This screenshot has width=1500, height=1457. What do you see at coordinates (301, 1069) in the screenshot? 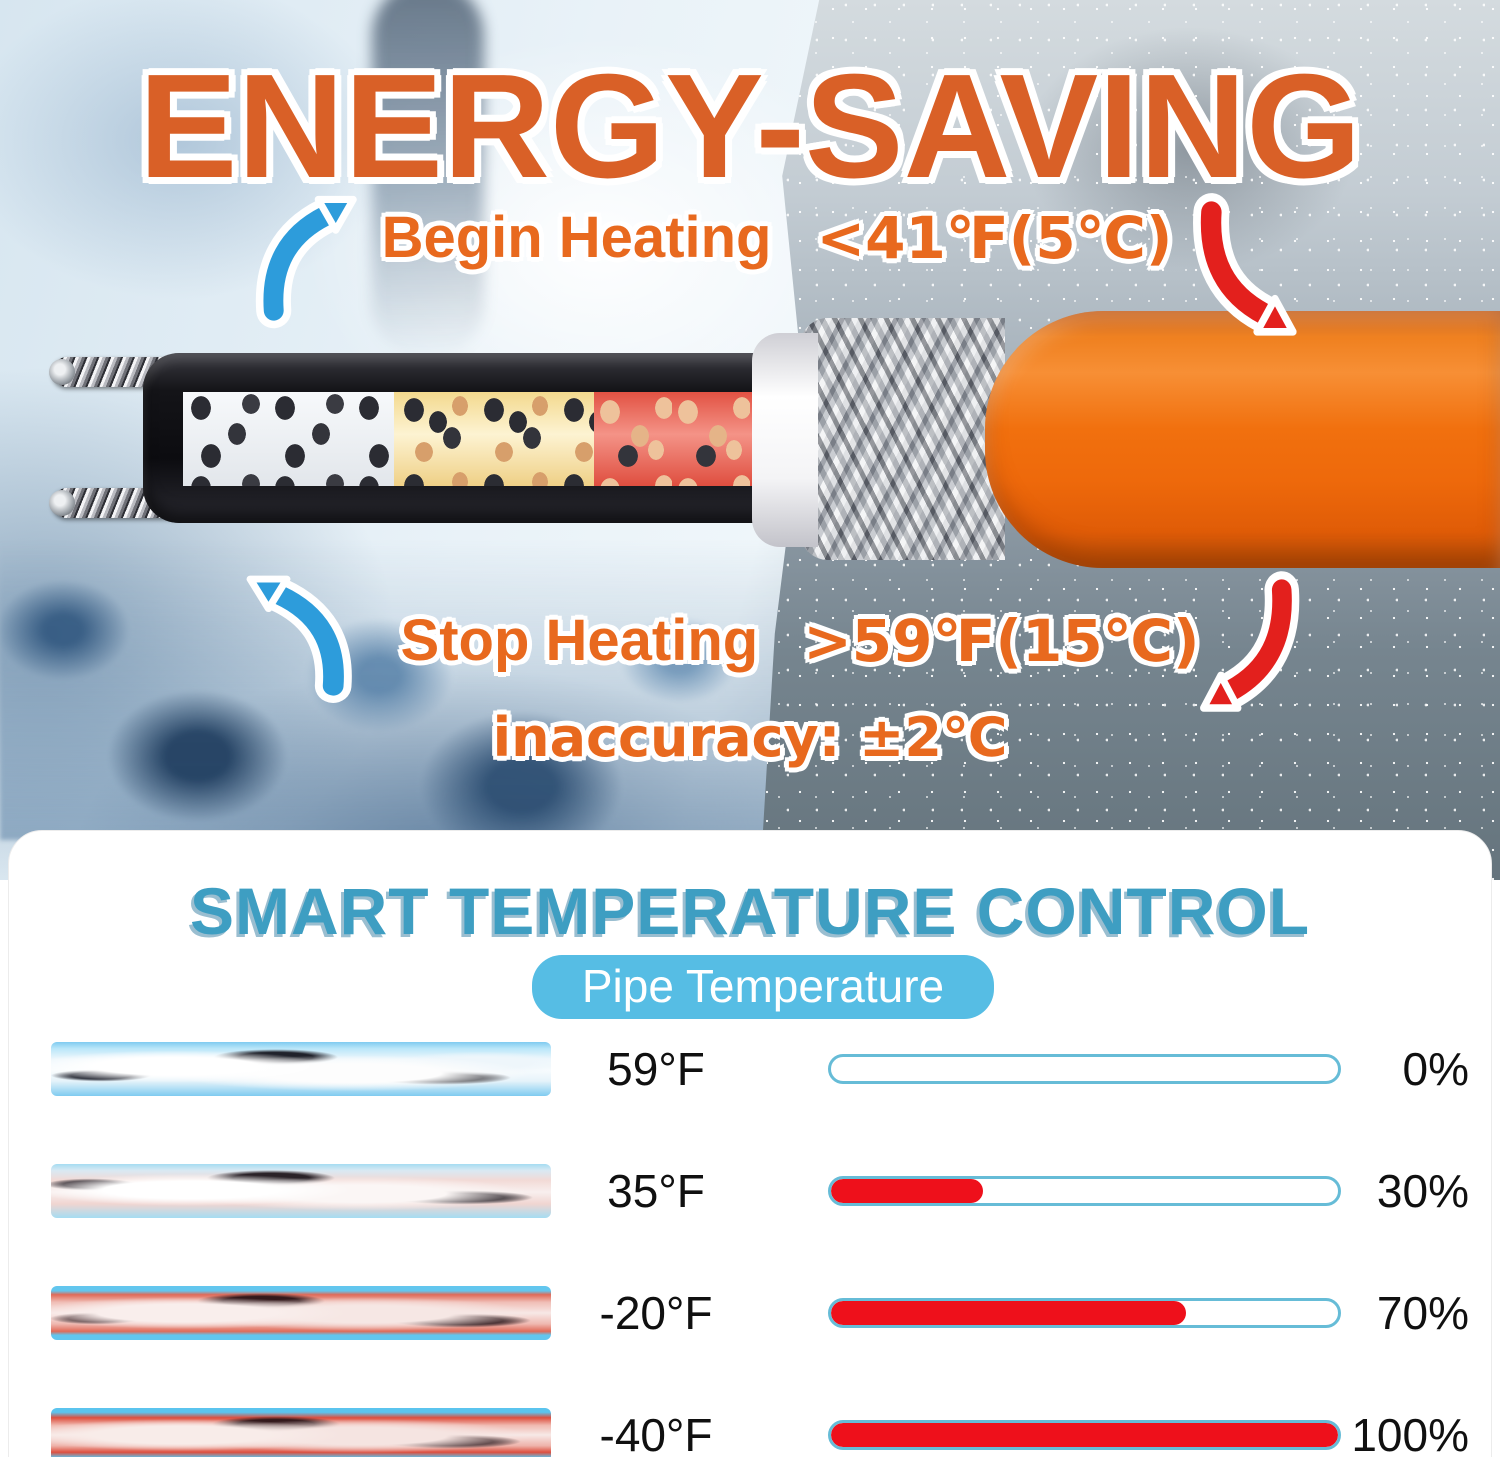
I see `pipe-photo-frozen` at bounding box center [301, 1069].